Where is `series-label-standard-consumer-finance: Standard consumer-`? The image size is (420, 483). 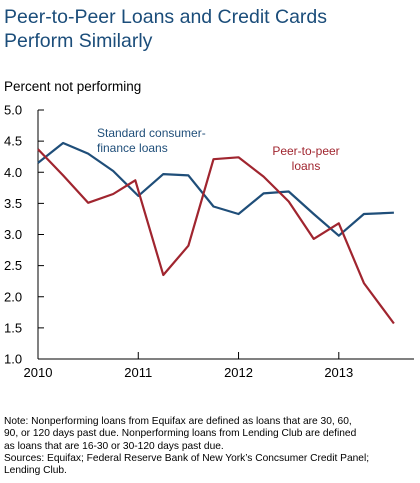 series-label-standard-consumer-finance: Standard consumer- is located at coordinates (151, 133).